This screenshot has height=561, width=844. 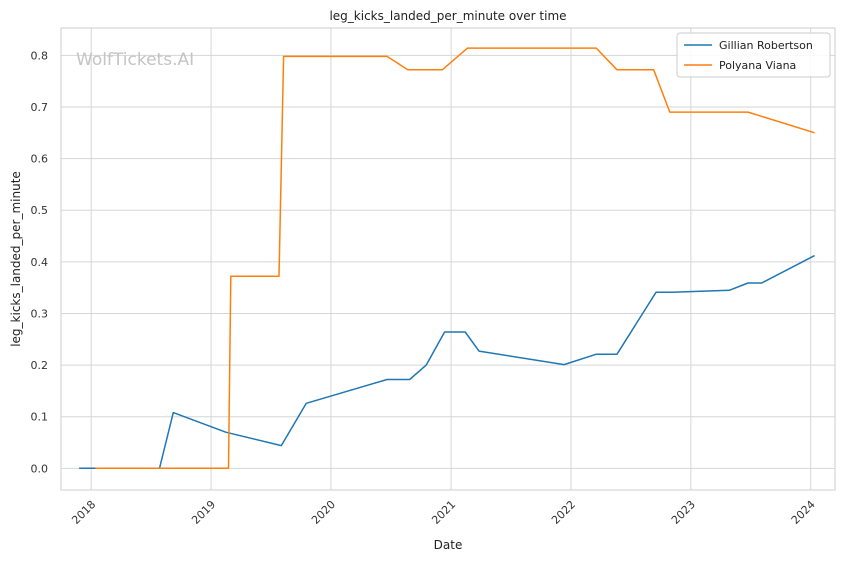 I want to click on chart-title: leg_kicks_landed_per_minute over time, so click(x=447, y=16).